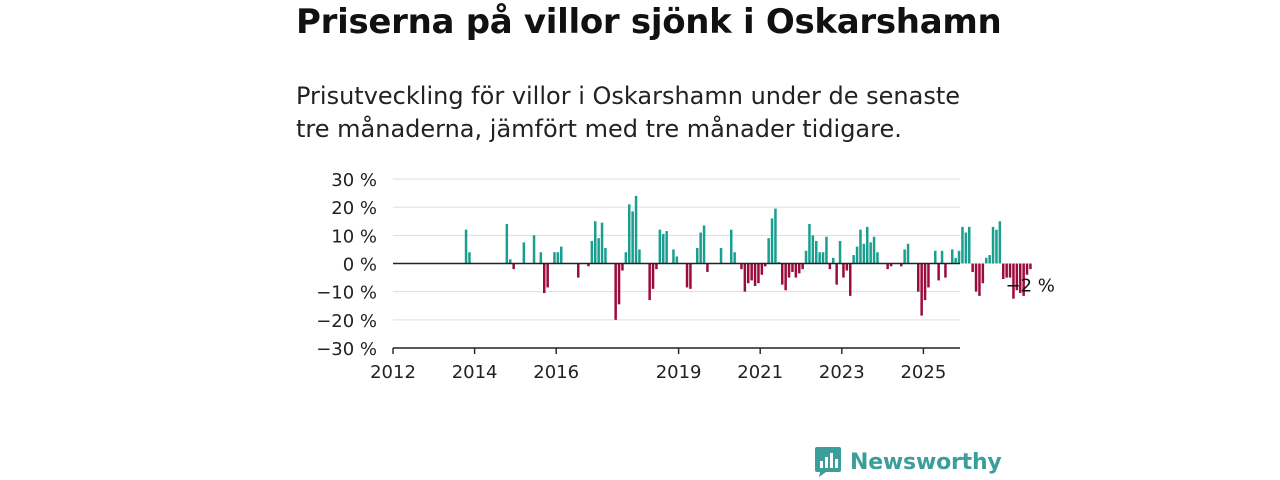 The height and width of the screenshot is (480, 1280). What do you see at coordinates (828, 462) in the screenshot?
I see `bar-chart-speech-bubble-icon` at bounding box center [828, 462].